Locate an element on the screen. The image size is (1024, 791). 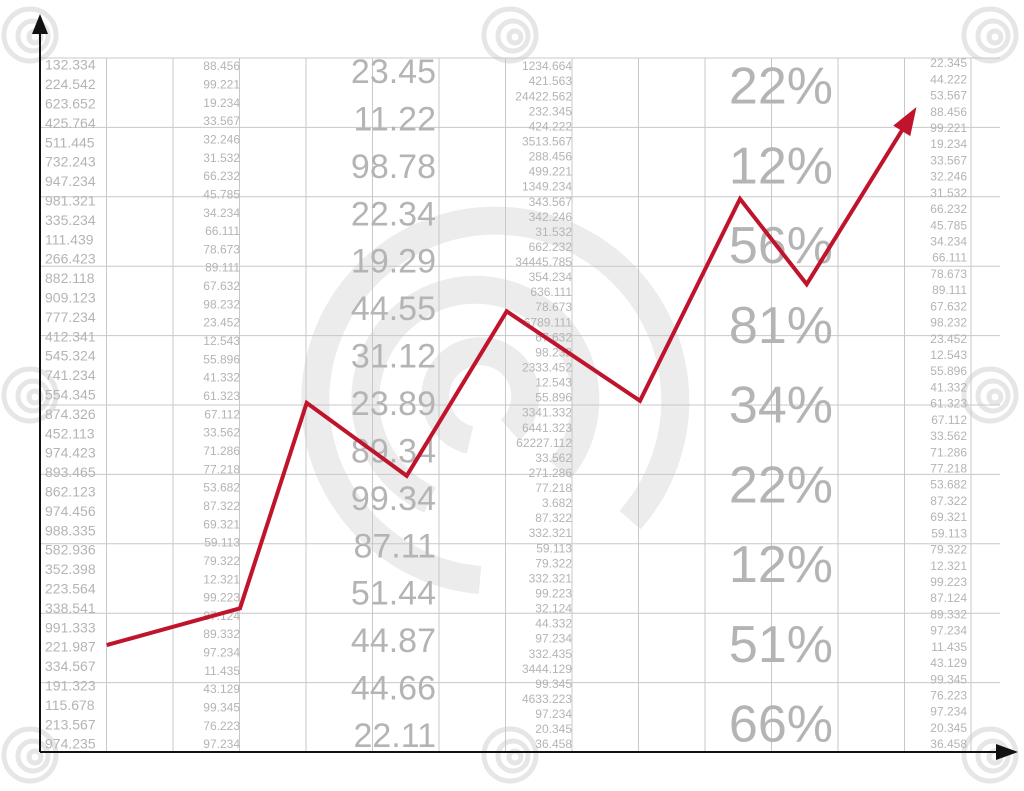
background-number: 99.223 is located at coordinates (221, 598).